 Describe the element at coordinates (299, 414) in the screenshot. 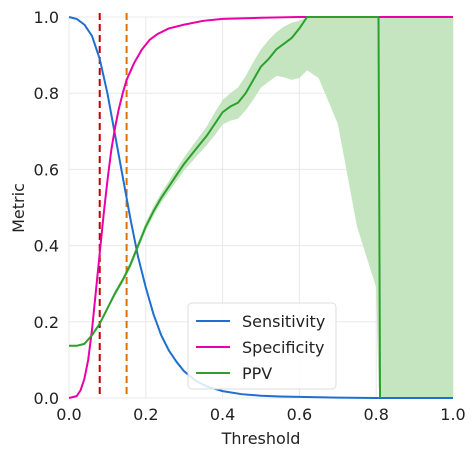

I see `x-tick-label: 0.6` at that location.